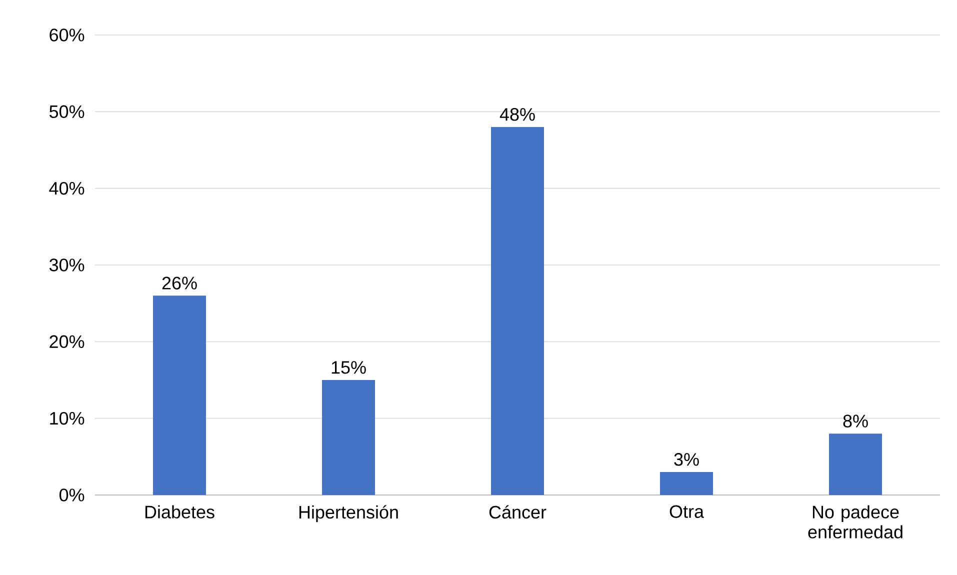 Image resolution: width=957 pixels, height=575 pixels. I want to click on y-tick-label: 0%, so click(71, 495).